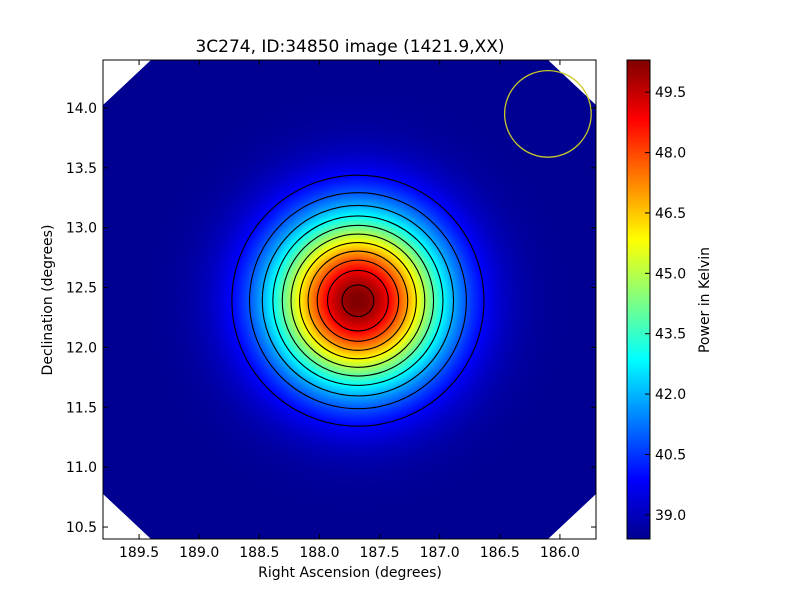  Describe the element at coordinates (670, 214) in the screenshot. I see `colorbar-tick-label: 46.5` at that location.